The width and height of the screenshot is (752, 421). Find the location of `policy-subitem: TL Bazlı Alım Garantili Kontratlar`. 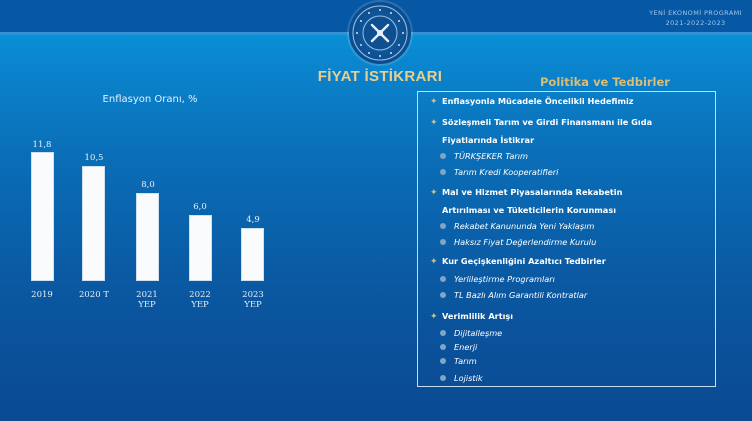

policy-subitem: TL Bazlı Alım Garantili Kontratlar is located at coordinates (513, 295).